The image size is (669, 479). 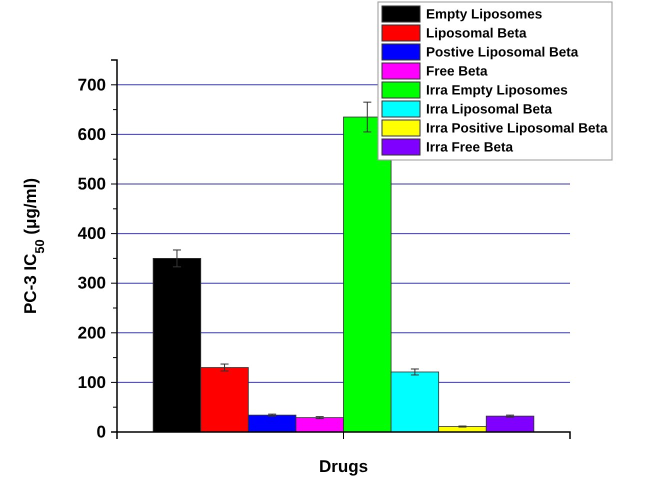 I want to click on legend-label: Free Beta, so click(x=457, y=71).